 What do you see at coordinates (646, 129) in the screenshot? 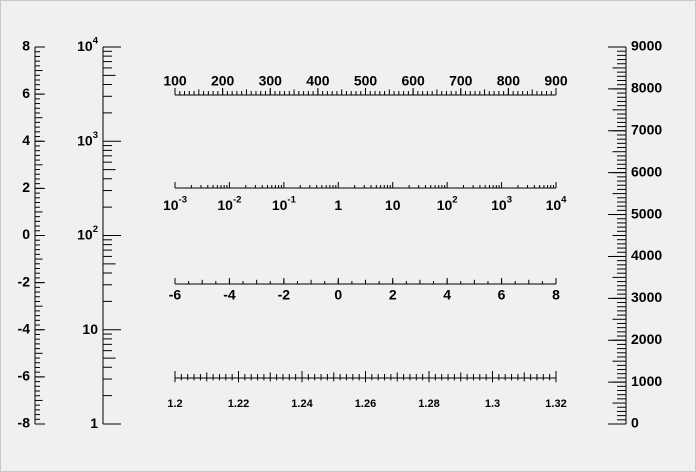
I see `tick-label: 7000` at bounding box center [646, 129].